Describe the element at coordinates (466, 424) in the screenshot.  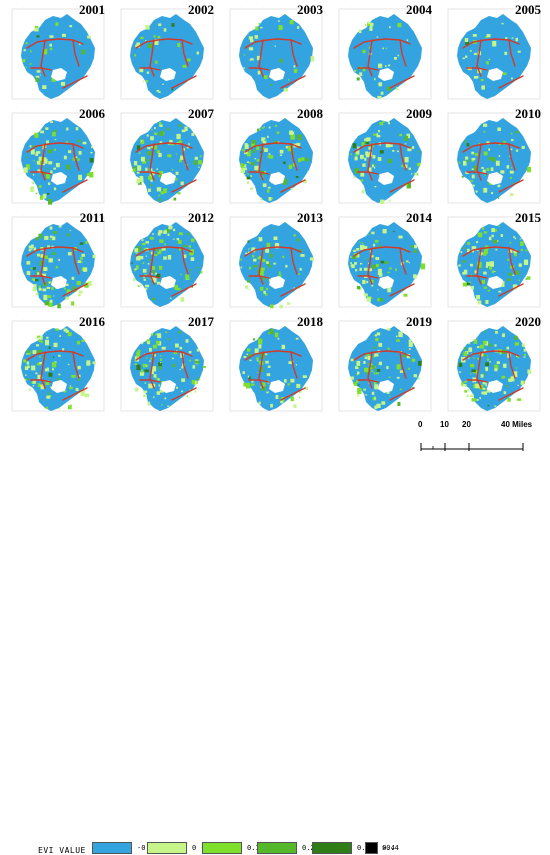
I see `scale-label-20: 20` at that location.